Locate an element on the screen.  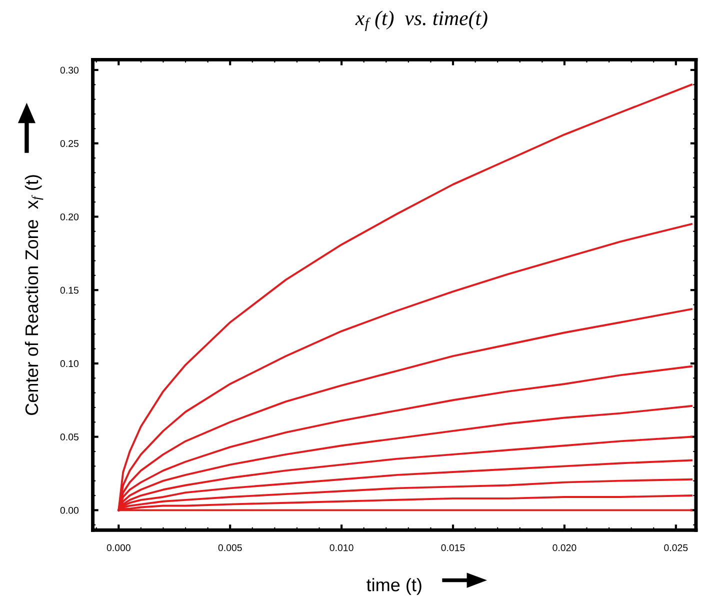
chart-title: x$_{f}$ (t) vs. time(t) is located at coordinates (421, 21).